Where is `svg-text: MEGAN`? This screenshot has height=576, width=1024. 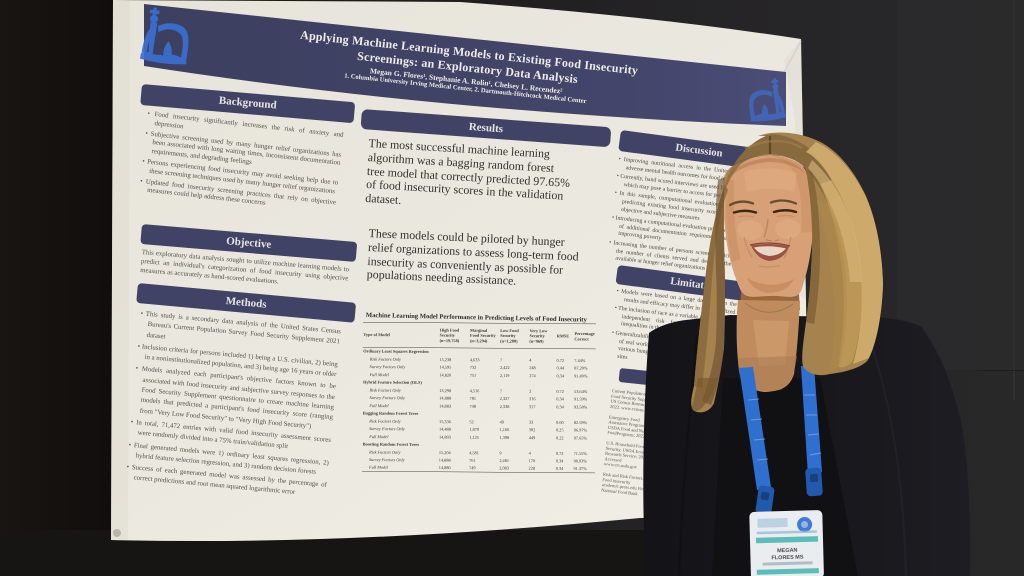 svg-text: MEGAN is located at coordinates (787, 551).